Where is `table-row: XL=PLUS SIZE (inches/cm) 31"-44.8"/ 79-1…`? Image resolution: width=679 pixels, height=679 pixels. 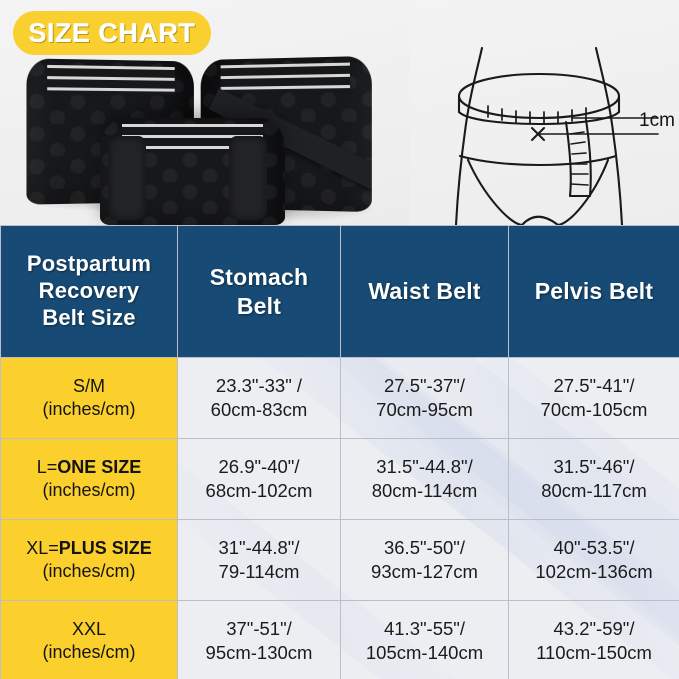 table-row: XL=PLUS SIZE (inches/cm) 31"-44.8"/ 79-1… is located at coordinates (339, 560).